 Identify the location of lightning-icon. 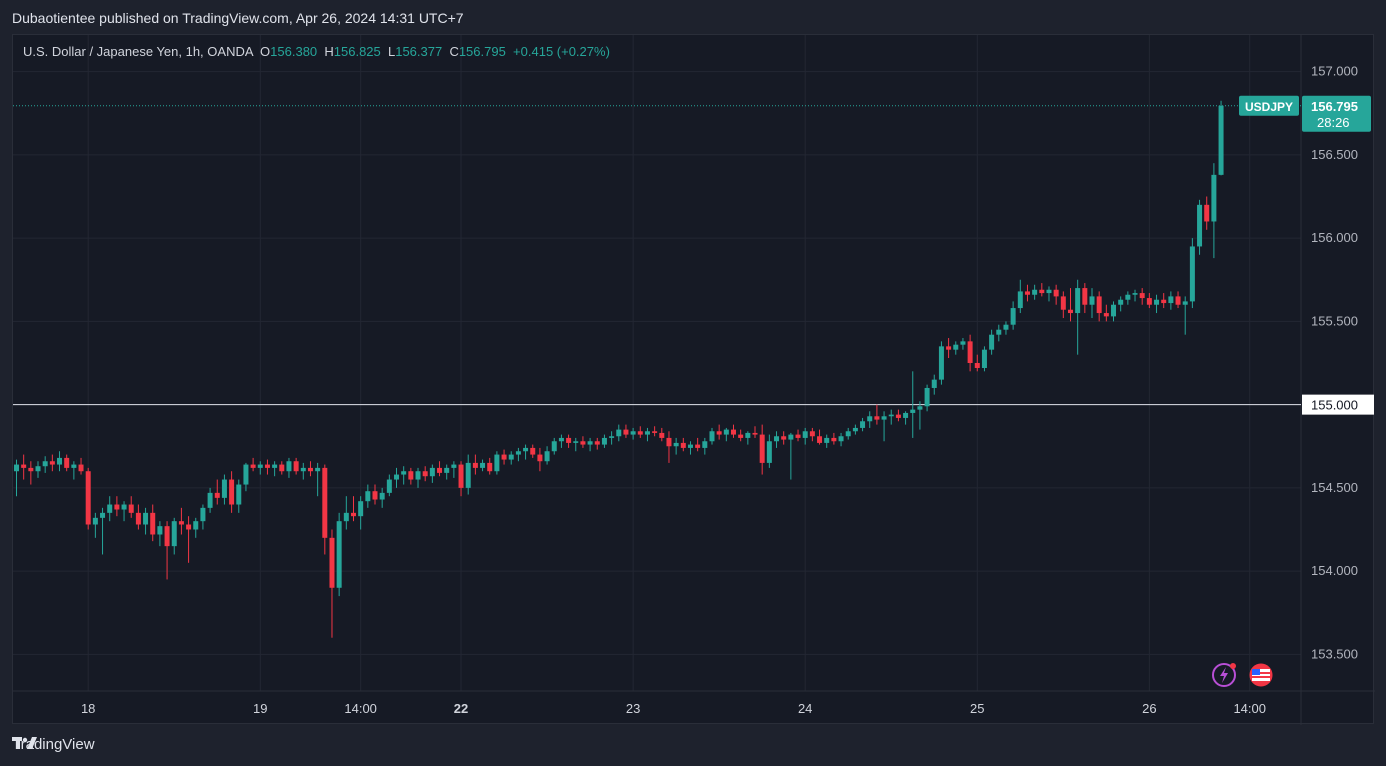
(1224, 675).